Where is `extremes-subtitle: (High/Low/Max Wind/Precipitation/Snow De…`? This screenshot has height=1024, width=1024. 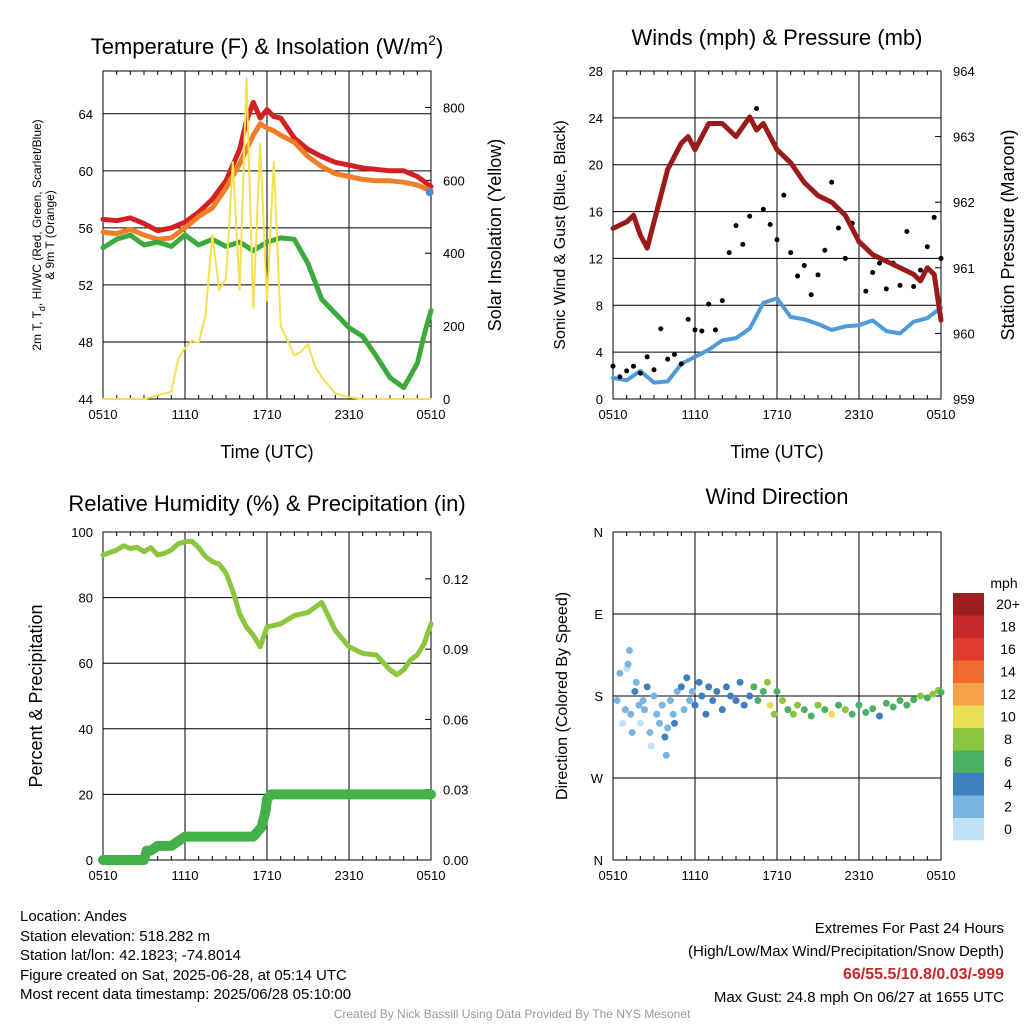 extremes-subtitle: (High/Low/Max Wind/Precipitation/Snow De… is located at coordinates (846, 951).